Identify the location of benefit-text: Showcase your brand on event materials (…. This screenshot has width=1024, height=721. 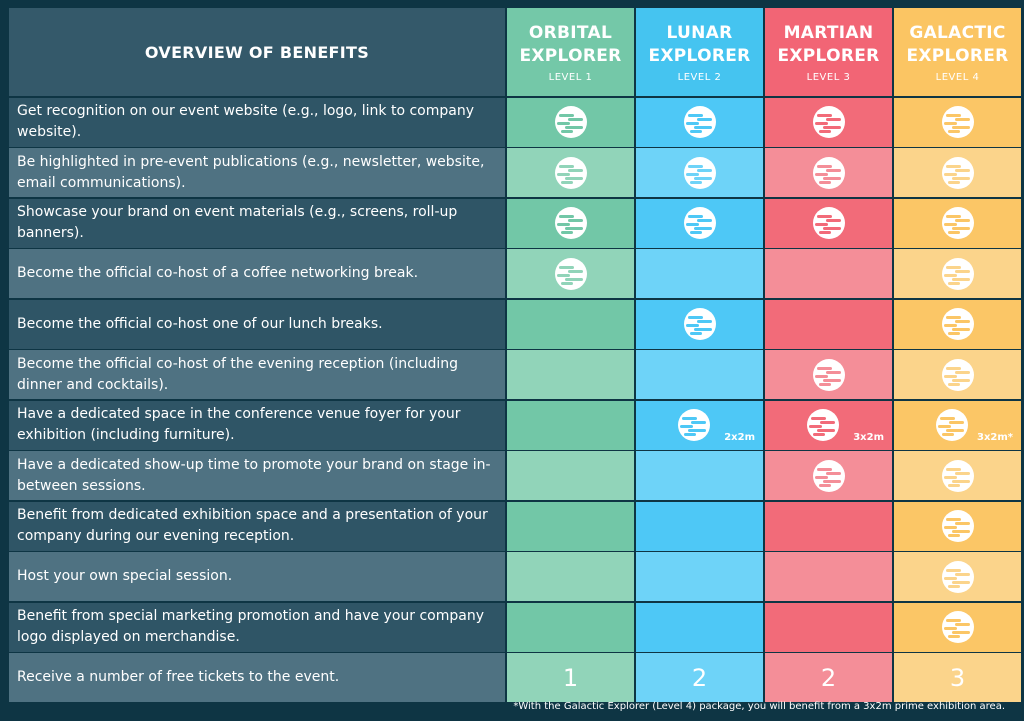
(257, 223).